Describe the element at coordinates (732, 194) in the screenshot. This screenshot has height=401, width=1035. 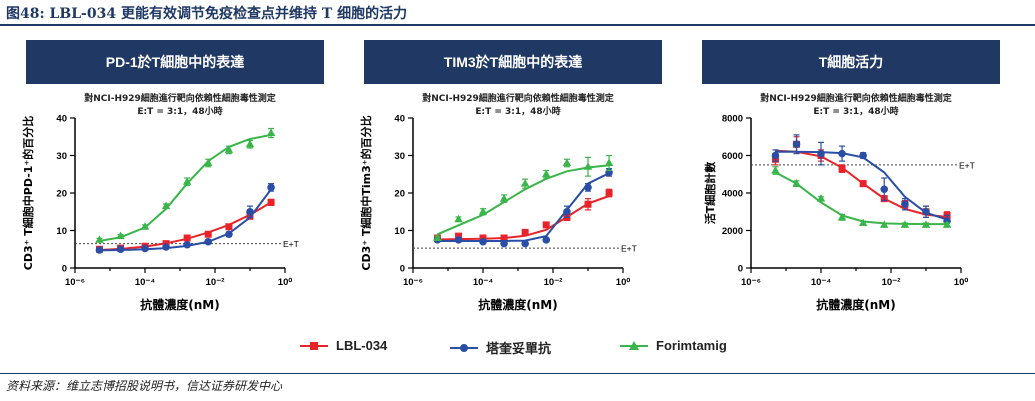
I see `y-tick-label: 4000` at that location.